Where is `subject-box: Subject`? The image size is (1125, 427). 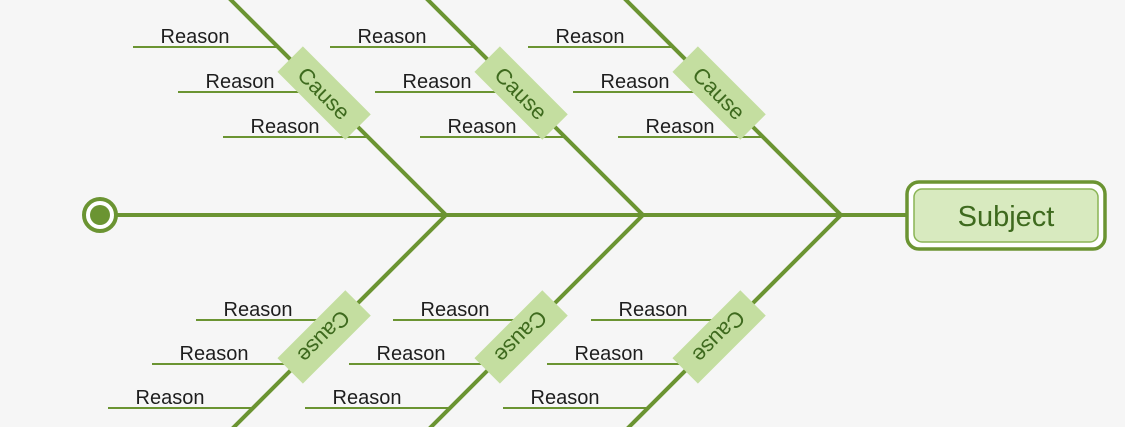 subject-box: Subject is located at coordinates (1006, 215).